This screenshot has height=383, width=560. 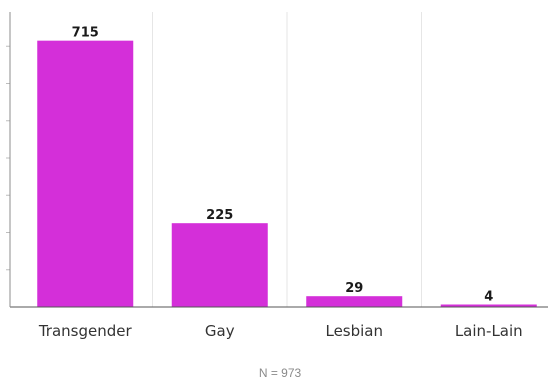 I want to click on x-tick-label: Lain-Lain, so click(x=489, y=331).